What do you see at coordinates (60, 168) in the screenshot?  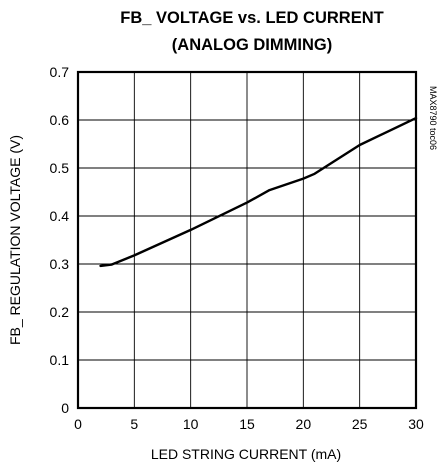 I see `y-tick-label: 0.5` at bounding box center [60, 168].